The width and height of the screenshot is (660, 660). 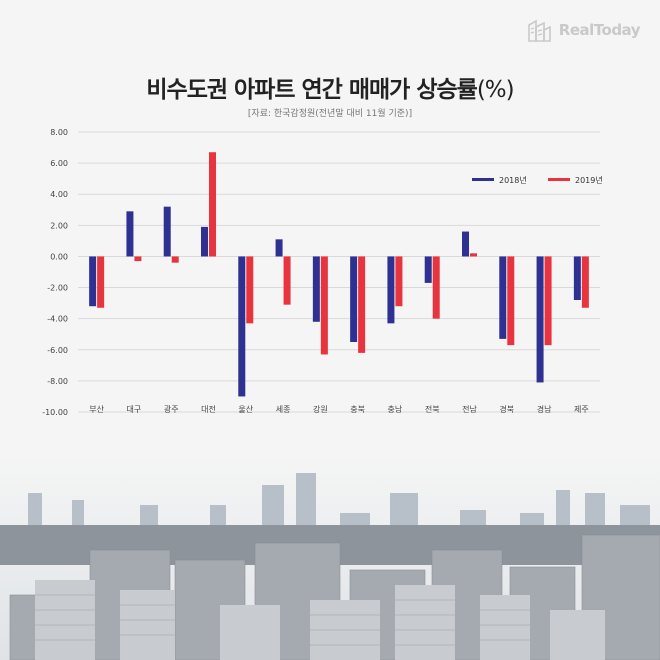 What do you see at coordinates (245, 409) in the screenshot?
I see `x-tick-label: 울산` at bounding box center [245, 409].